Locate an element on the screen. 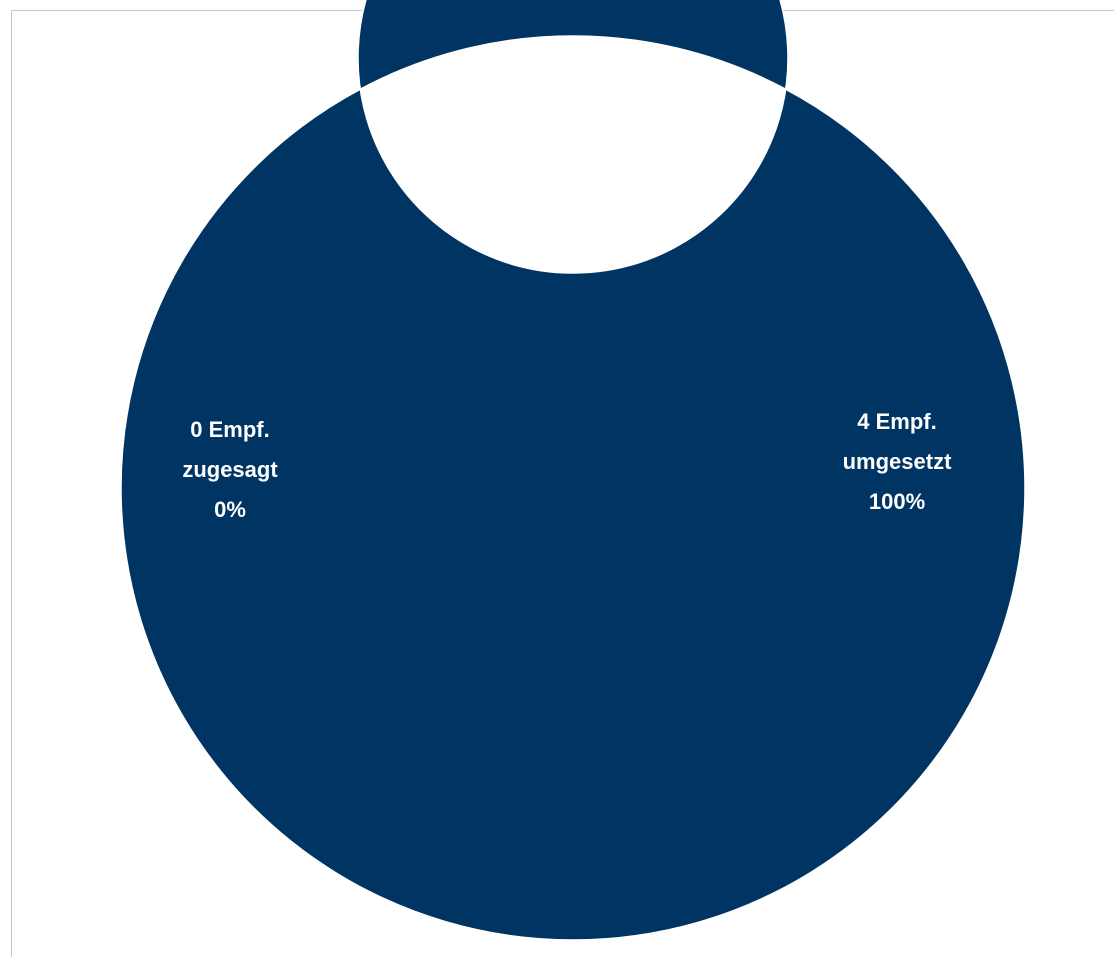 Image resolution: width=1117 pixels, height=959 pixels. data-label-line: zugesagt is located at coordinates (230, 469).